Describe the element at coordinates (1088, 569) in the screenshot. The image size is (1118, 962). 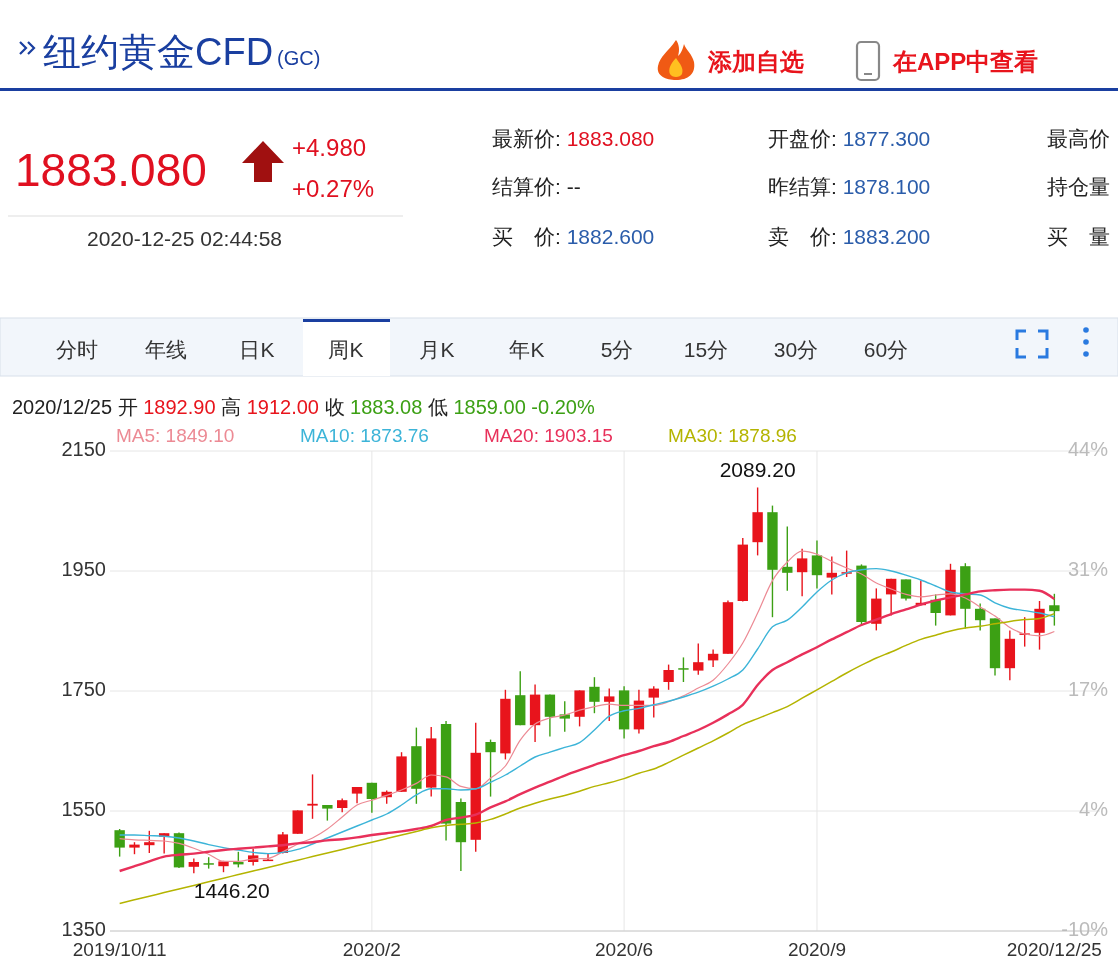
I see `y2-tick-label: 31%` at that location.